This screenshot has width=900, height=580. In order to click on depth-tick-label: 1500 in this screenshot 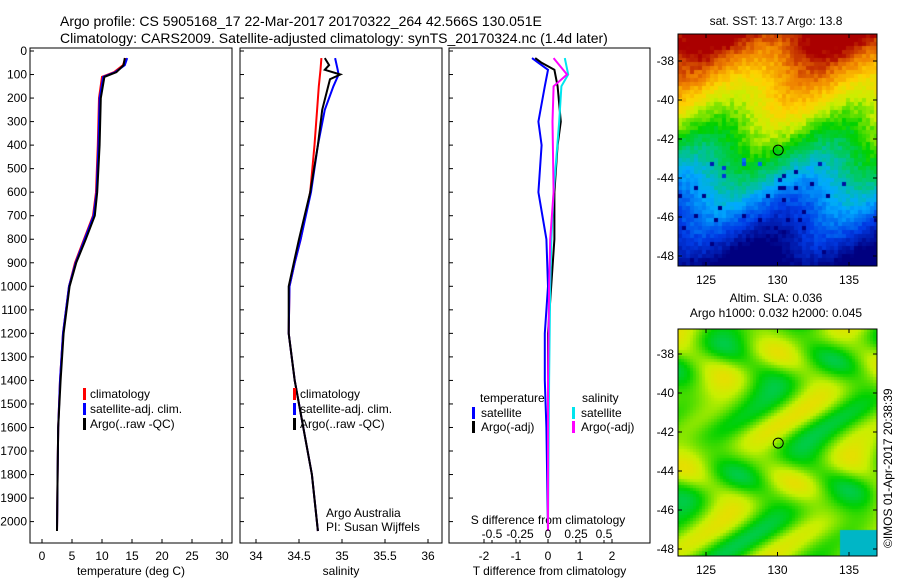, I will do `click(13, 404)`.